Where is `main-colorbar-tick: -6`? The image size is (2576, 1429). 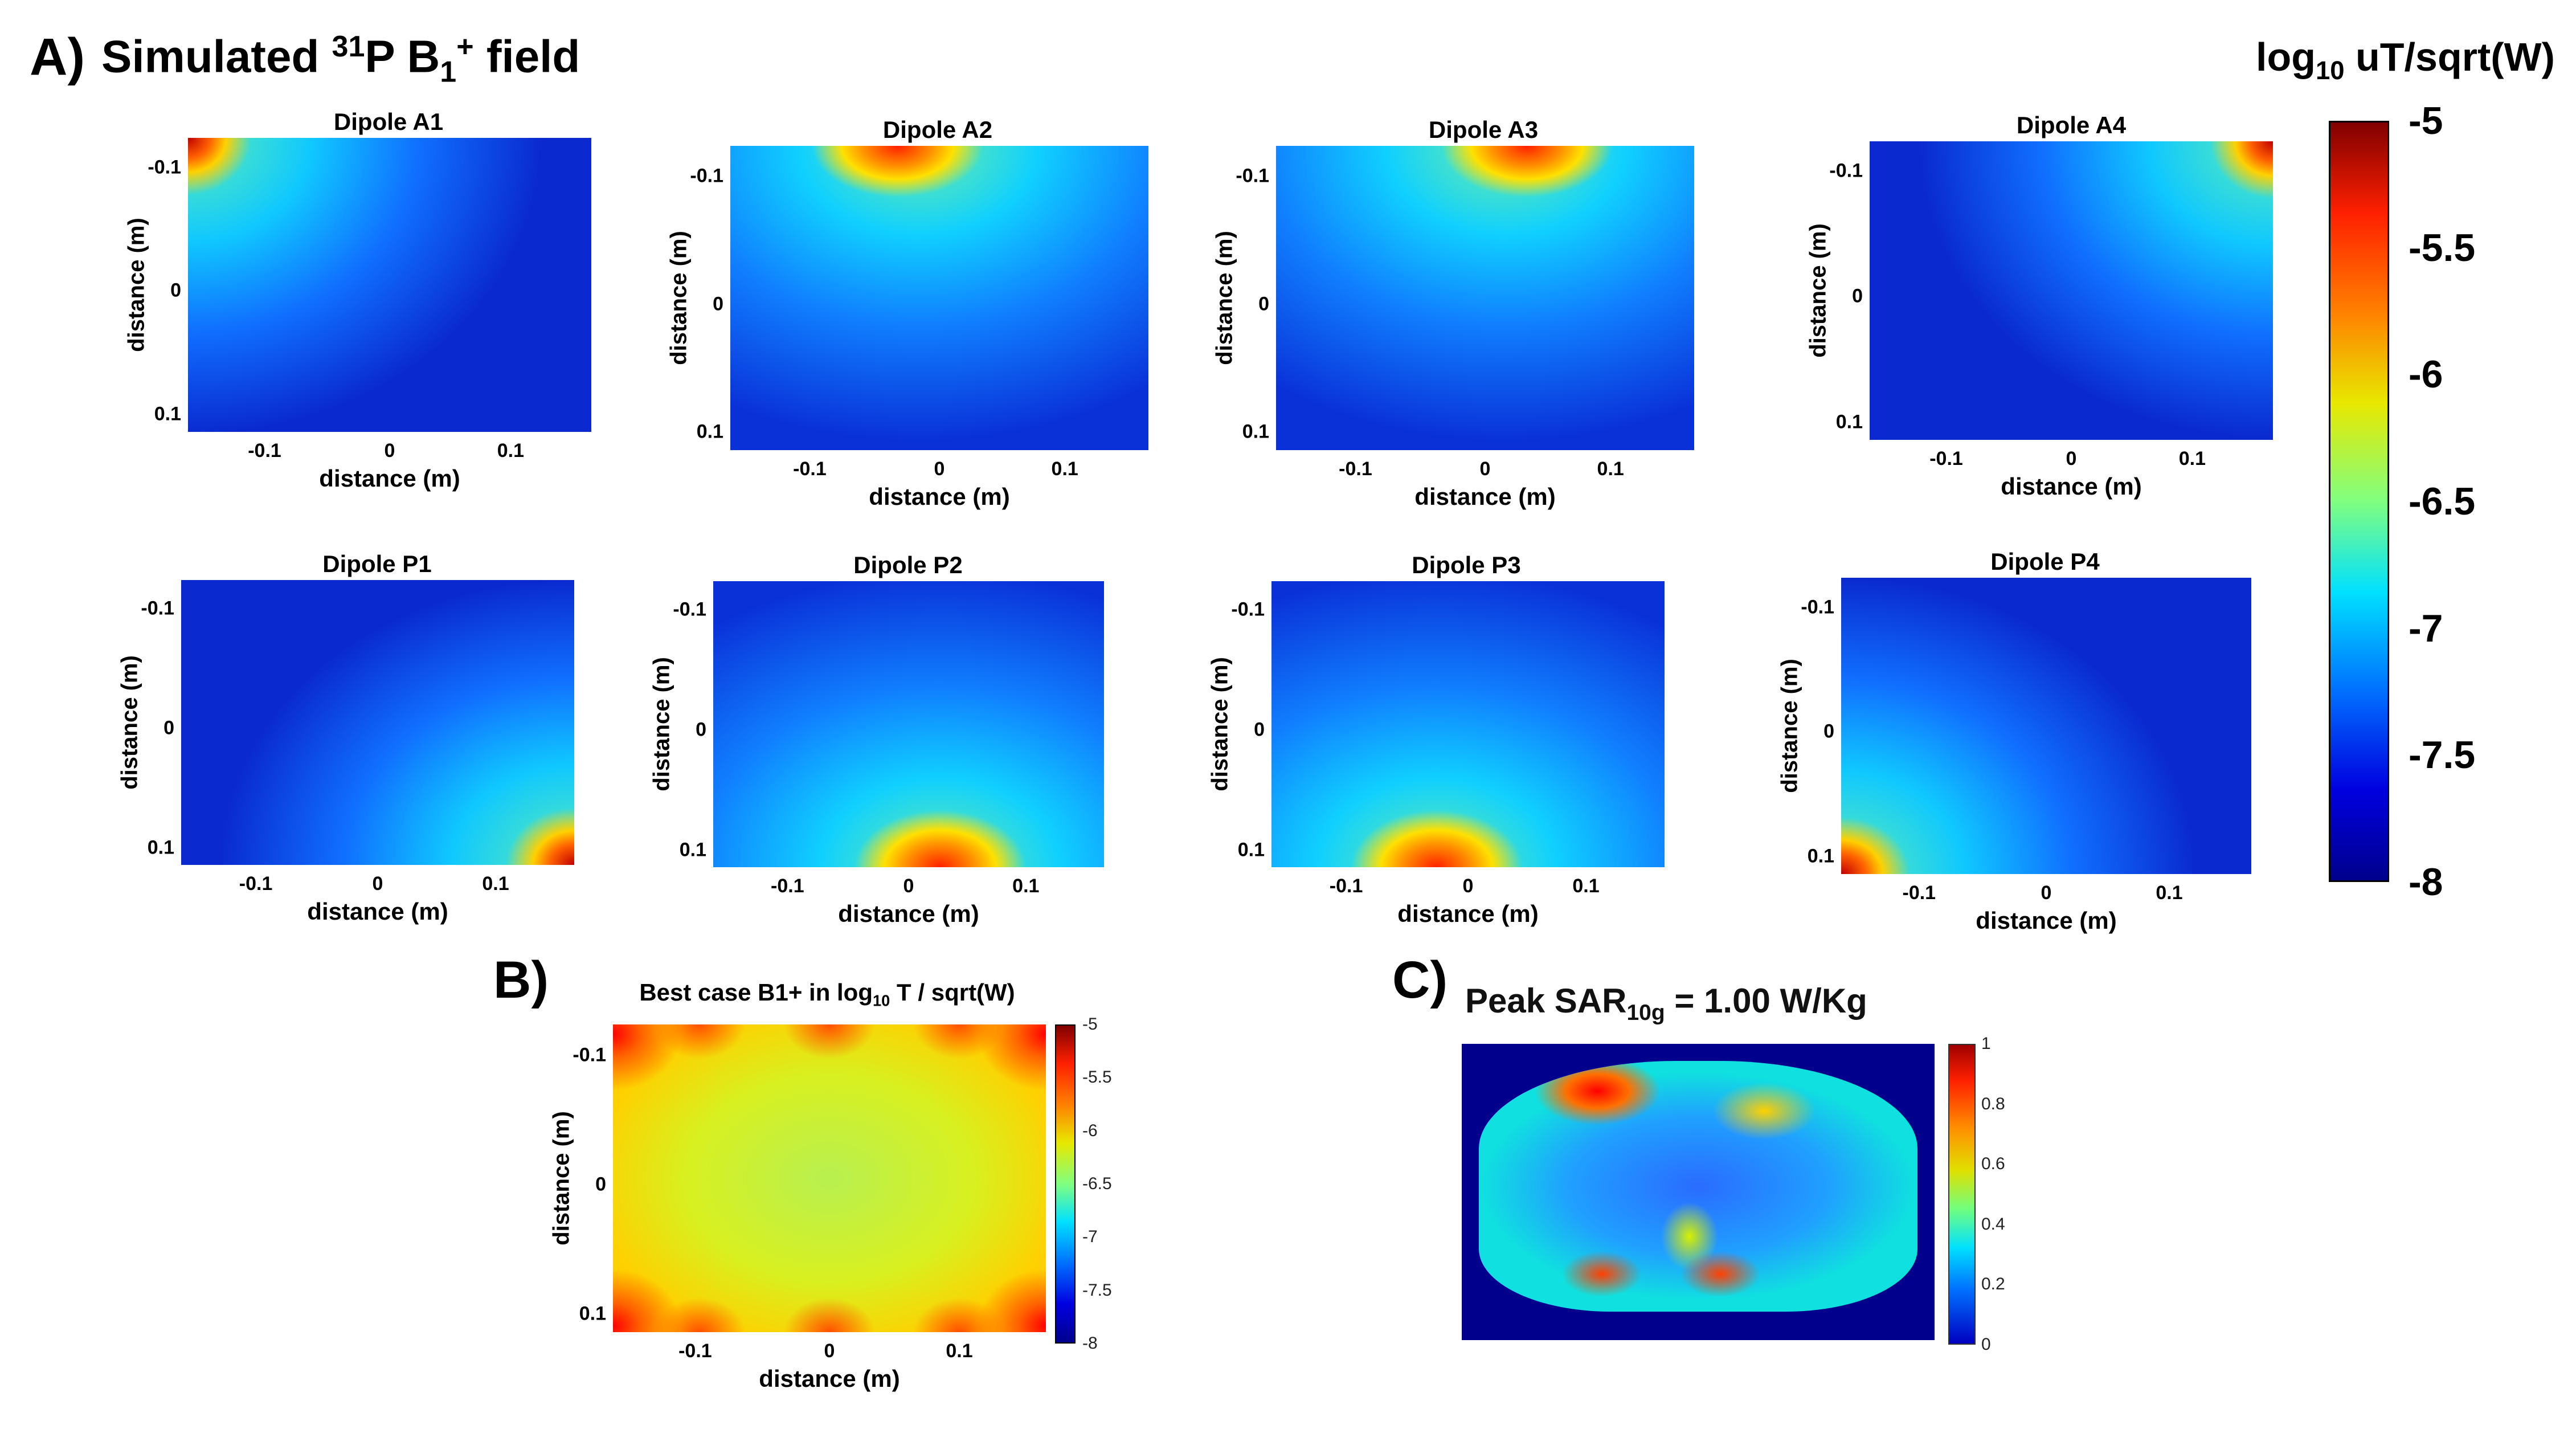 main-colorbar-tick: -6 is located at coordinates (2426, 375).